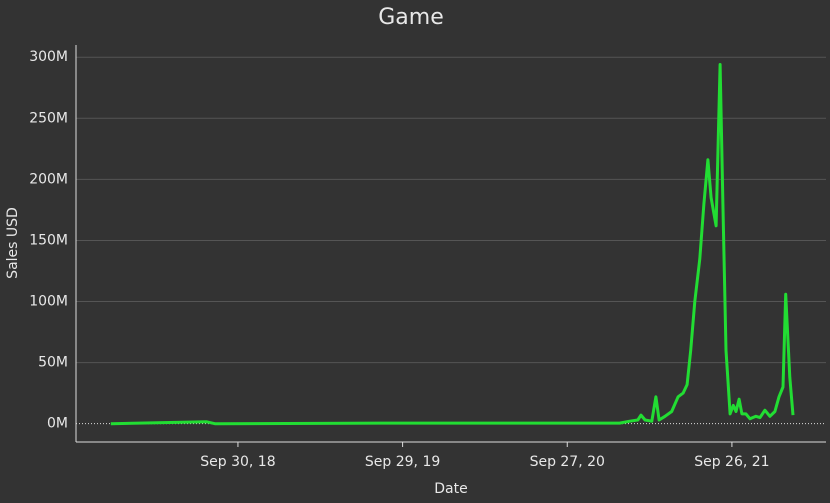 Image resolution: width=830 pixels, height=503 pixels. Describe the element at coordinates (57, 424) in the screenshot. I see `y-tick-label: 0M` at that location.